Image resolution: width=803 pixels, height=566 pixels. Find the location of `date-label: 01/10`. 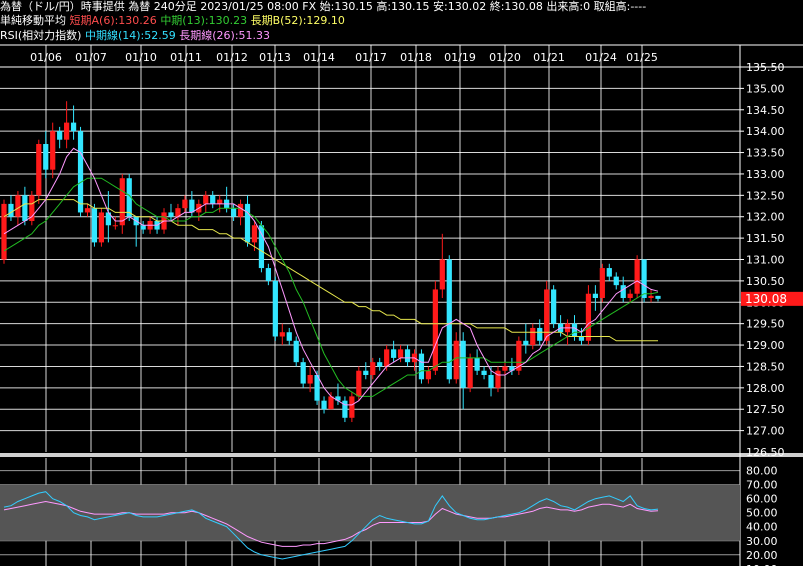

date-label: 01/10 is located at coordinates (141, 57).